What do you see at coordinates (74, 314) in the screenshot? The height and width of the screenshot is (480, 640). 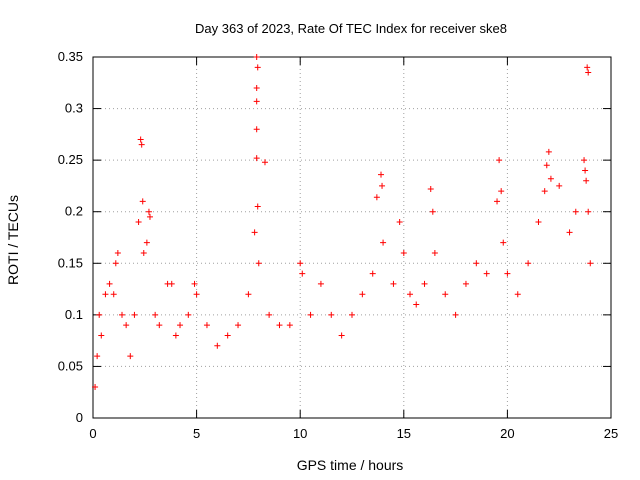 I see `y-tick-label: 0.1` at bounding box center [74, 314].